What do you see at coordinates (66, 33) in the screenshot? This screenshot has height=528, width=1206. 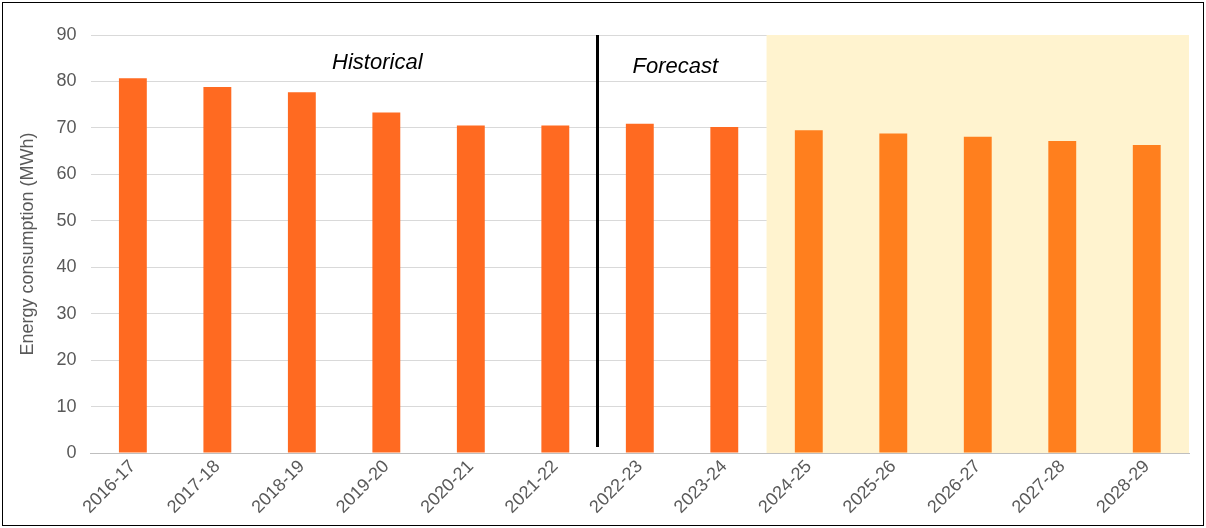 I see `y-tick-label: 90` at bounding box center [66, 33].